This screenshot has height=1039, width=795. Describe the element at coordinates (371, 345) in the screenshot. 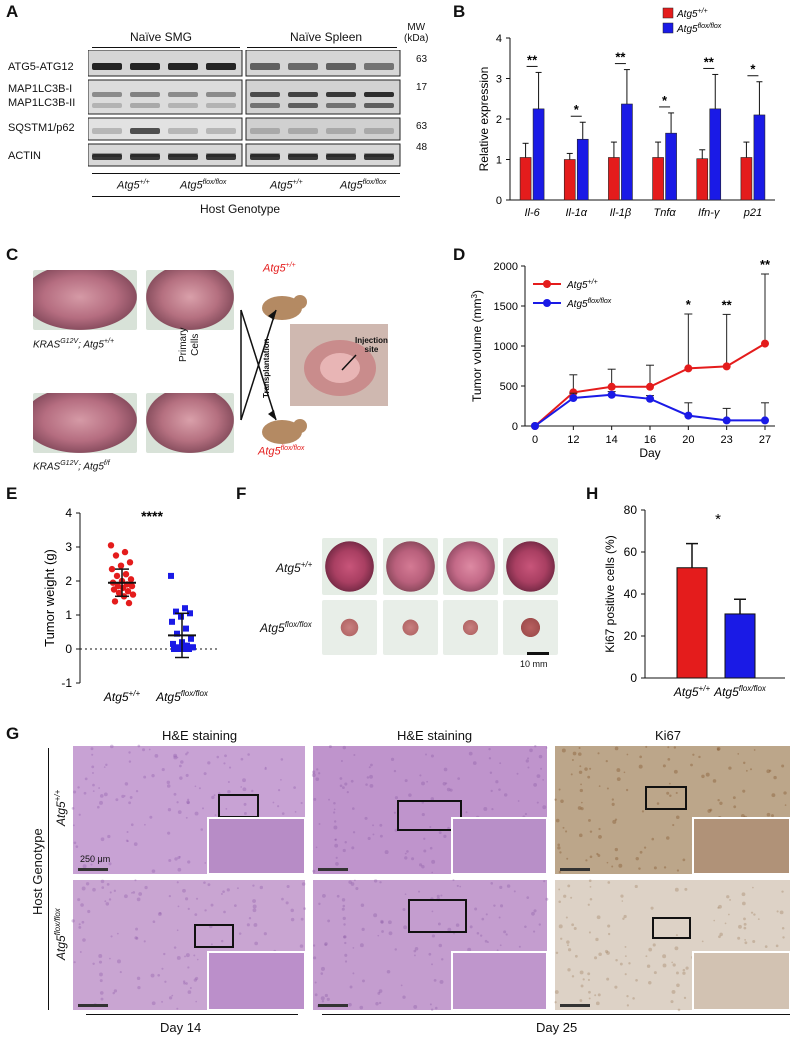

I see `label-injection-site: Injection site` at that location.